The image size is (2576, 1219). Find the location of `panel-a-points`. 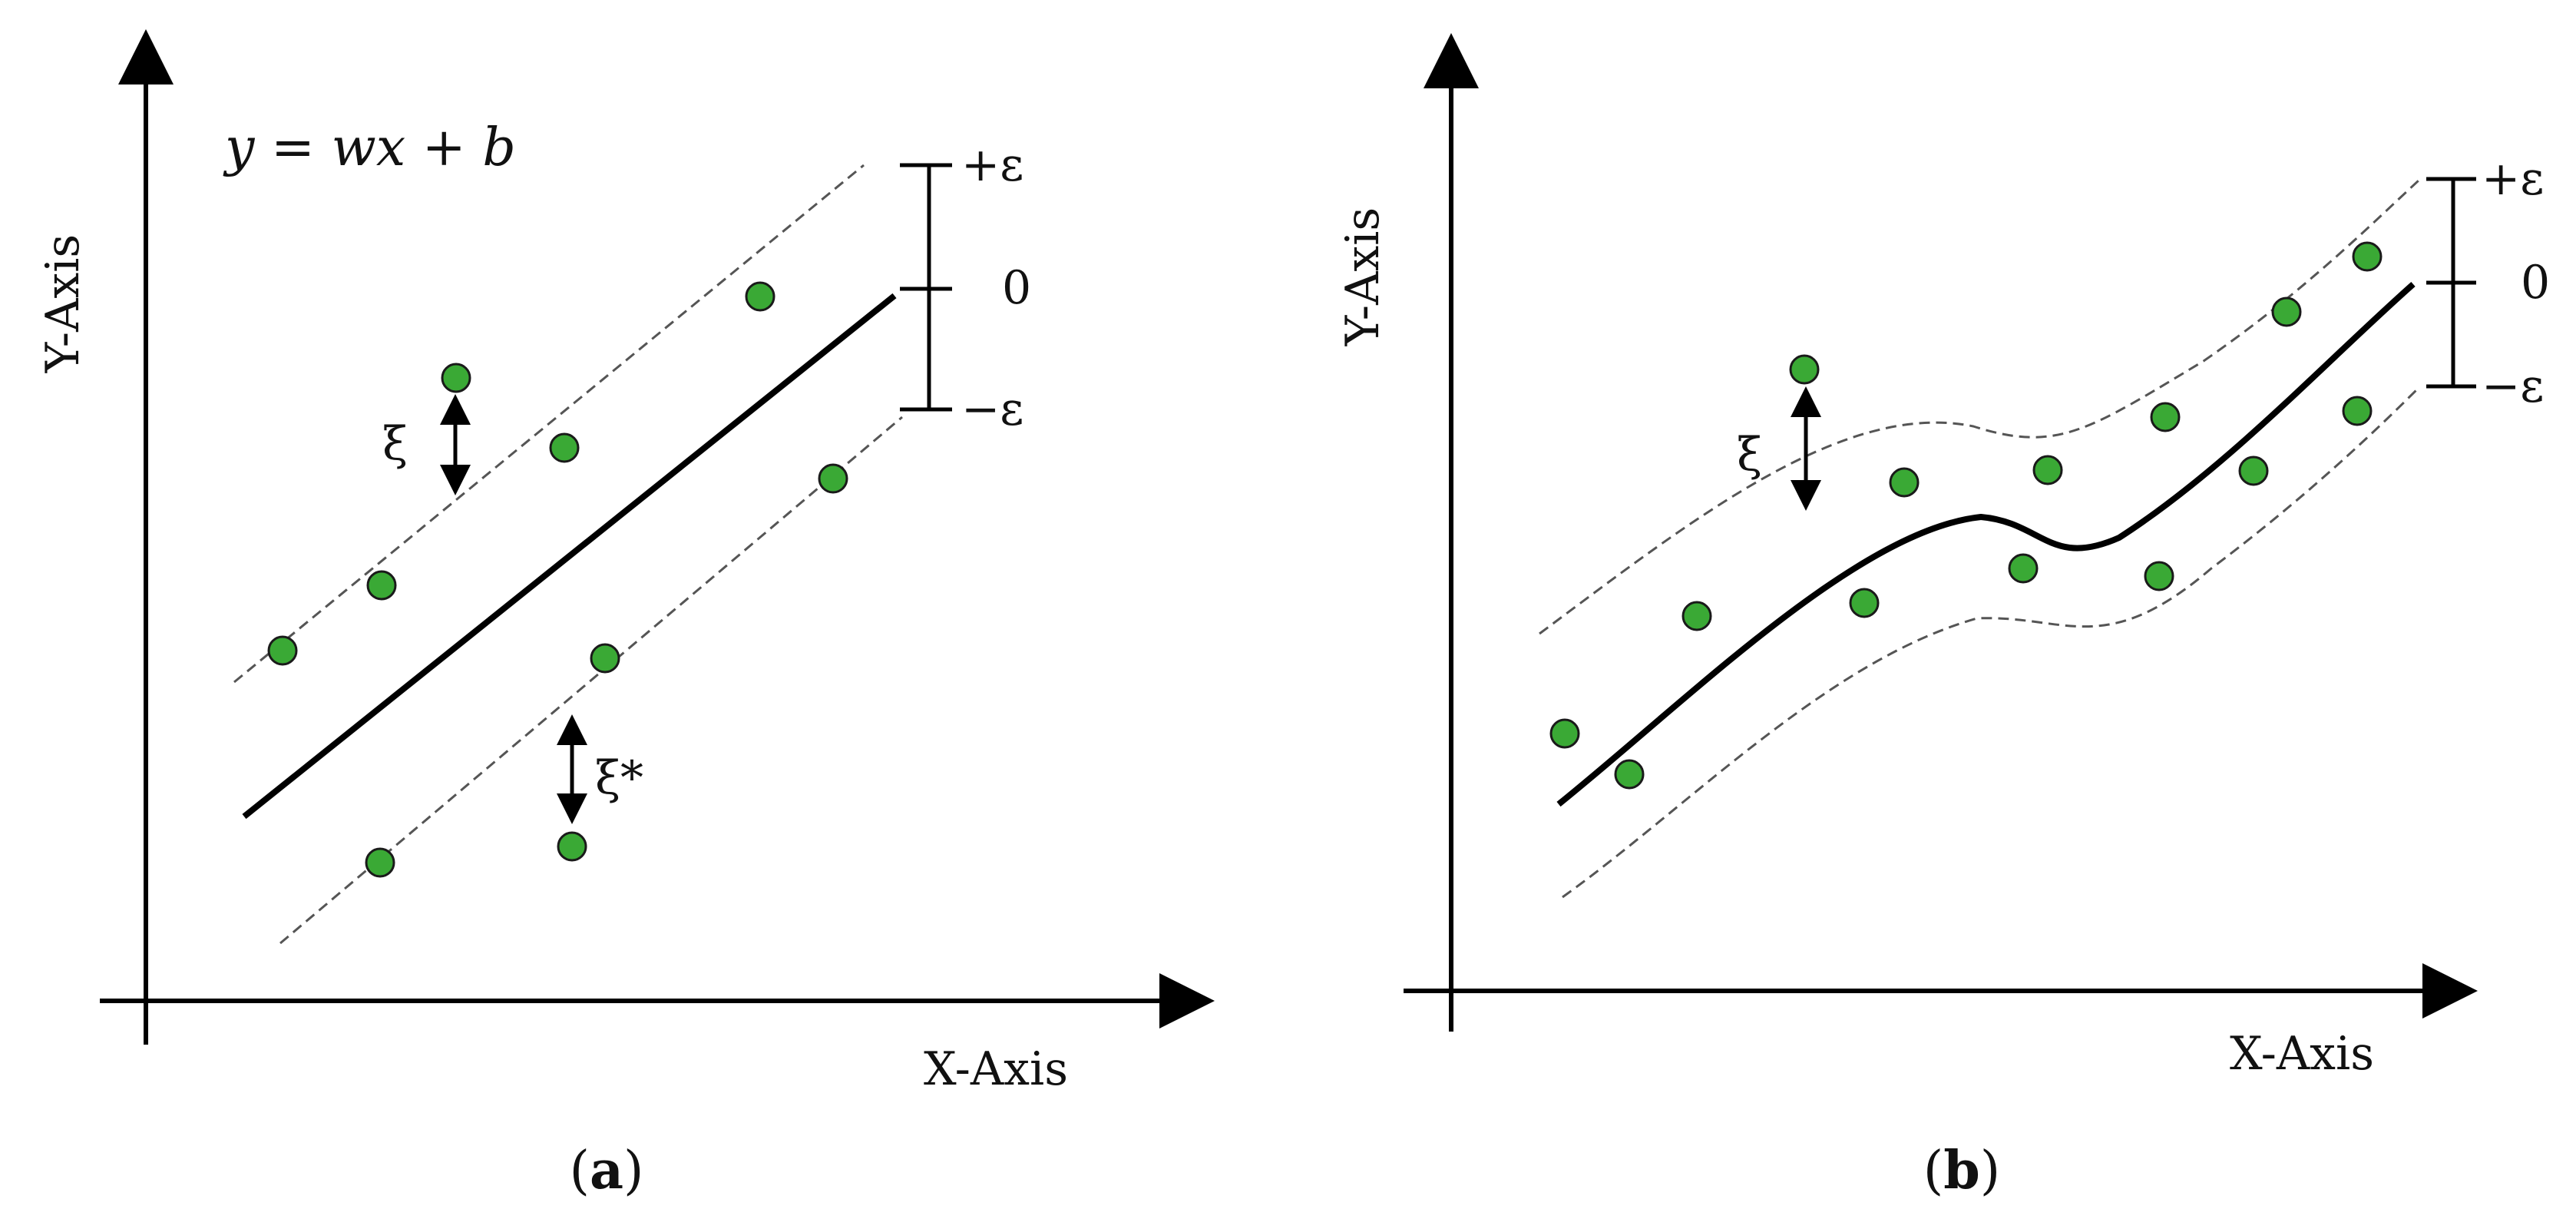

panel-a-points is located at coordinates (557, 579).